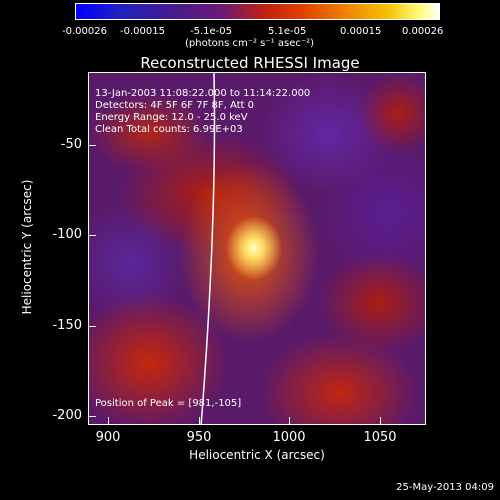 The width and height of the screenshot is (500, 500). What do you see at coordinates (67, 325) in the screenshot?
I see `y-tick-label: -150` at bounding box center [67, 325].